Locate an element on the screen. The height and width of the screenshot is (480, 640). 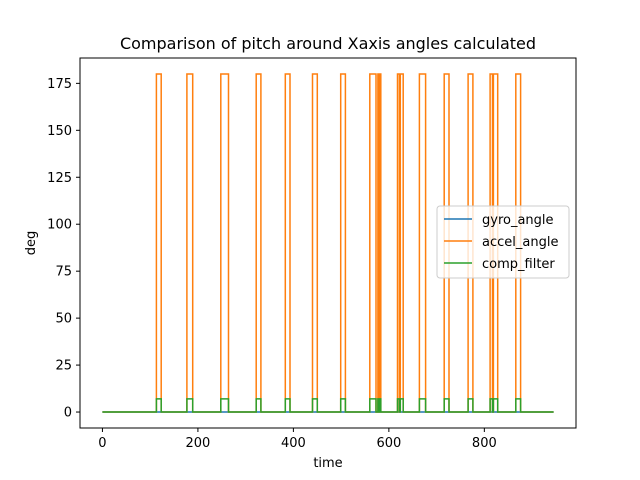
x-axis: 0 200 400 600 800 is located at coordinates (297, 439).